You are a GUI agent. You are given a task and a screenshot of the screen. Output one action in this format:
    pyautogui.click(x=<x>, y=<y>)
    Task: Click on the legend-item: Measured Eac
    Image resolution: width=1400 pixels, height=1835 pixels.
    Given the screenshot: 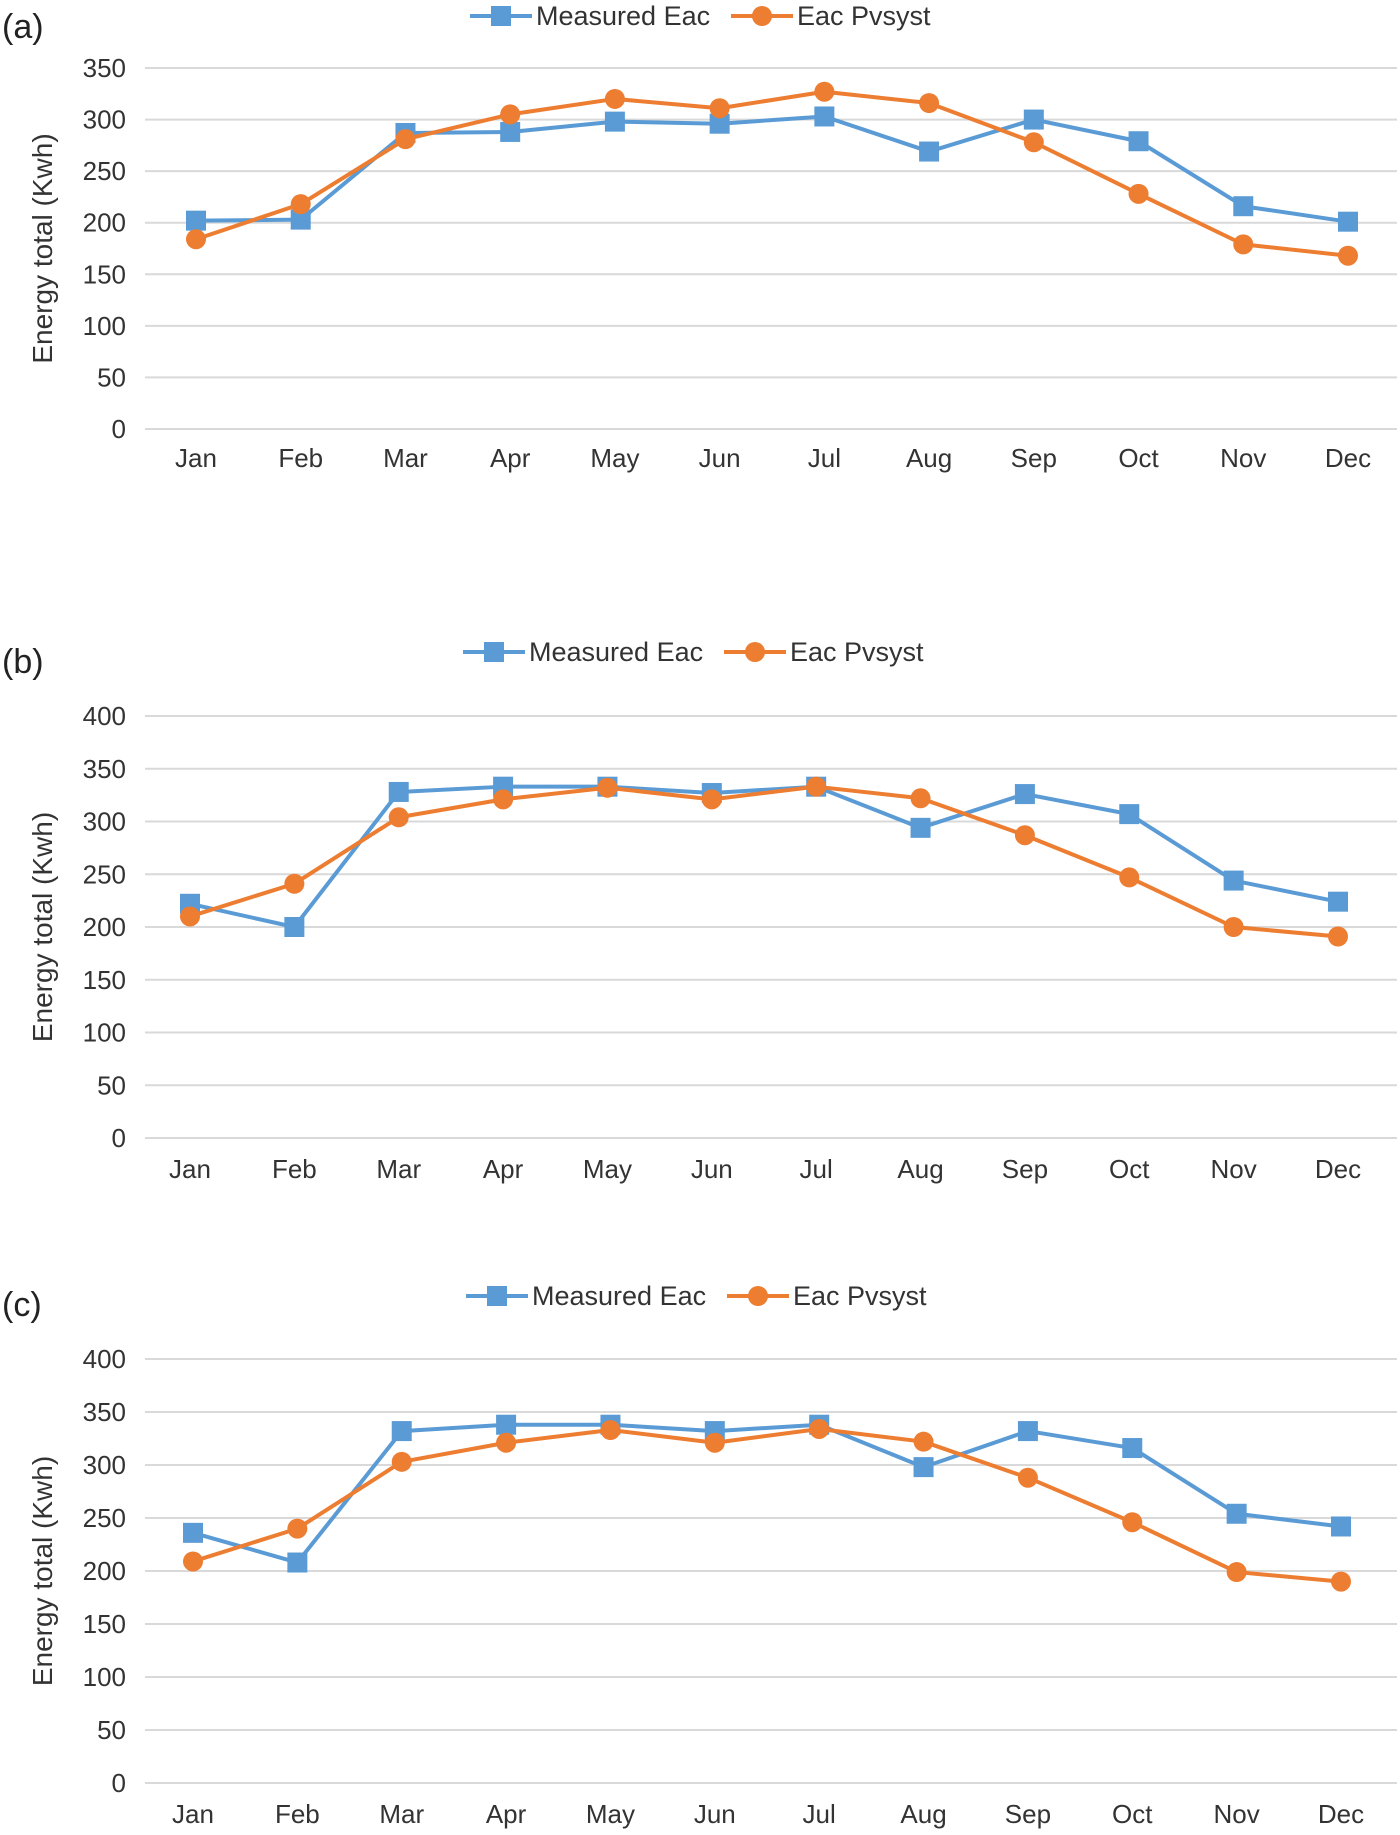 What is the action you would take?
    pyautogui.click(x=586, y=1296)
    